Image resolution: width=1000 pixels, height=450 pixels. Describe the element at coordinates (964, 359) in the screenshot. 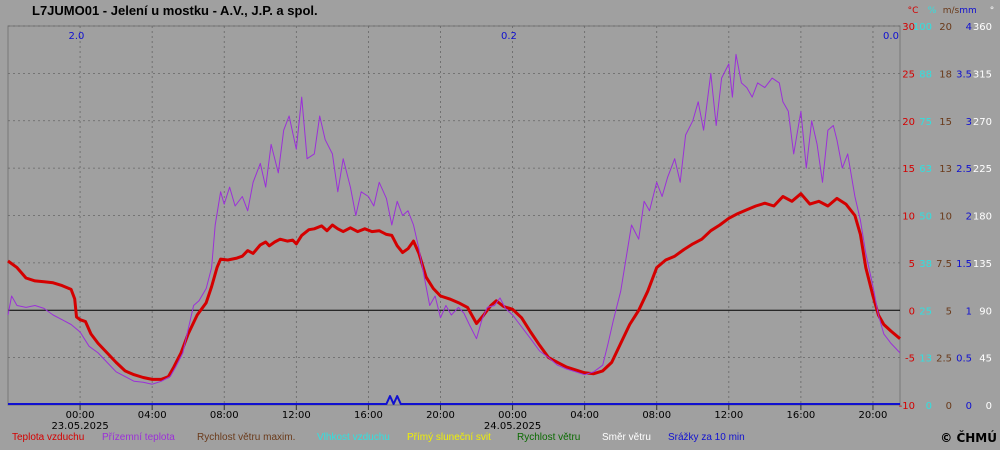

I see `y-tick-label: 0.5` at that location.